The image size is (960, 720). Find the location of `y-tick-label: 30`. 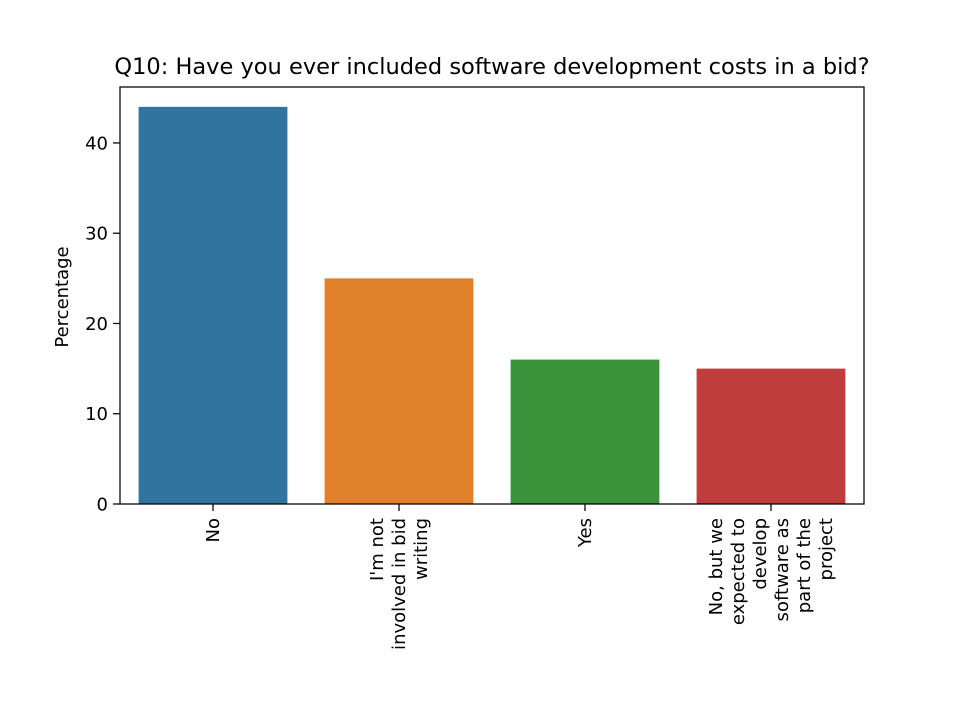

y-tick-label: 30 is located at coordinates (96, 234).